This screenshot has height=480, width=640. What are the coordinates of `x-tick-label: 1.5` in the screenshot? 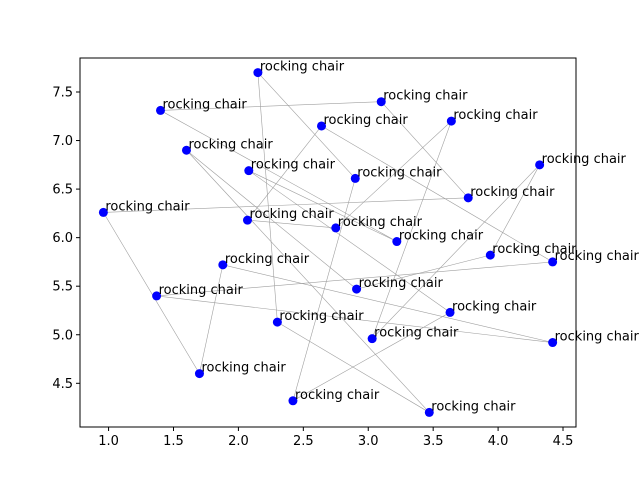 It's located at (173, 441).